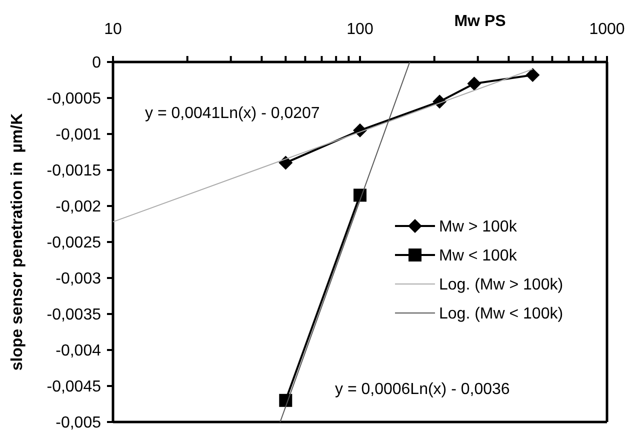 The height and width of the screenshot is (433, 628). Describe the element at coordinates (360, 29) in the screenshot. I see `x-tick-label: 100` at that location.